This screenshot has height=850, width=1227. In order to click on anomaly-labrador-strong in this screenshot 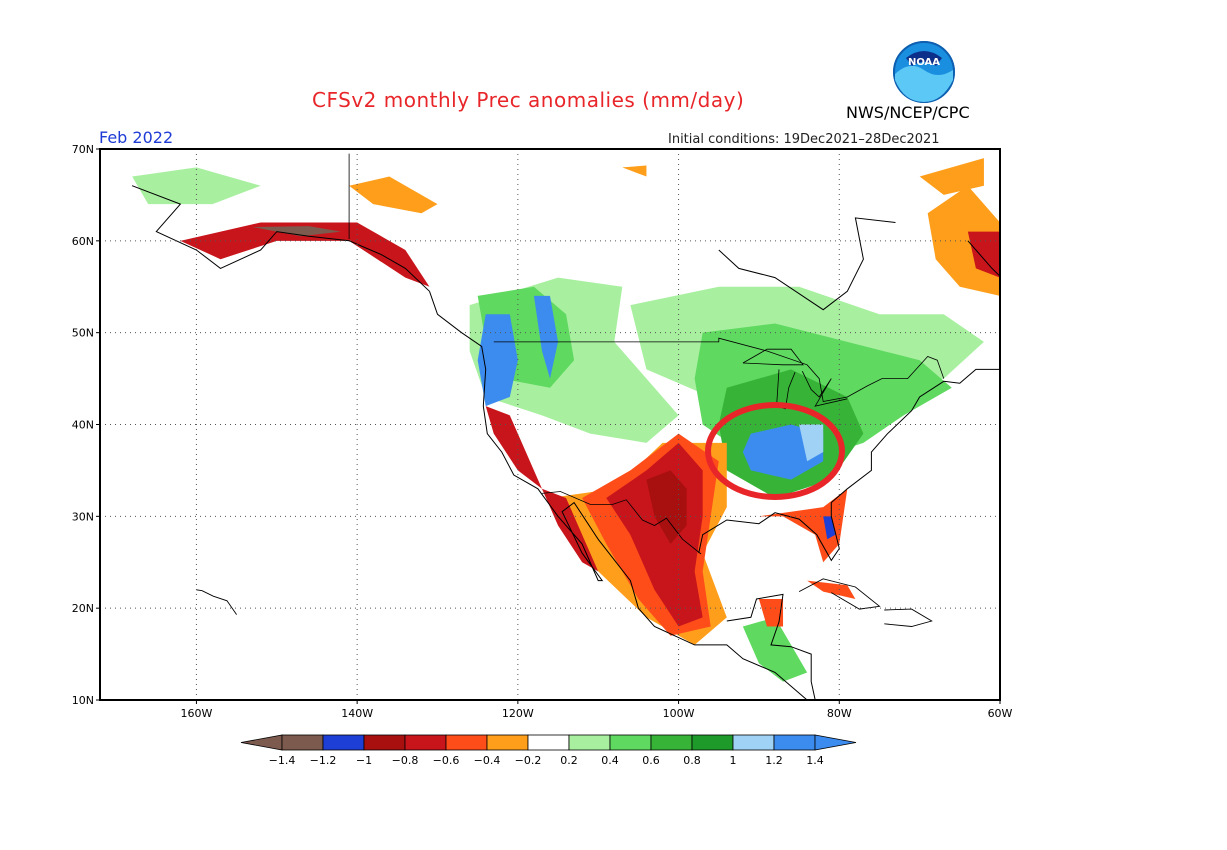, I will do `click(983, 254)`.